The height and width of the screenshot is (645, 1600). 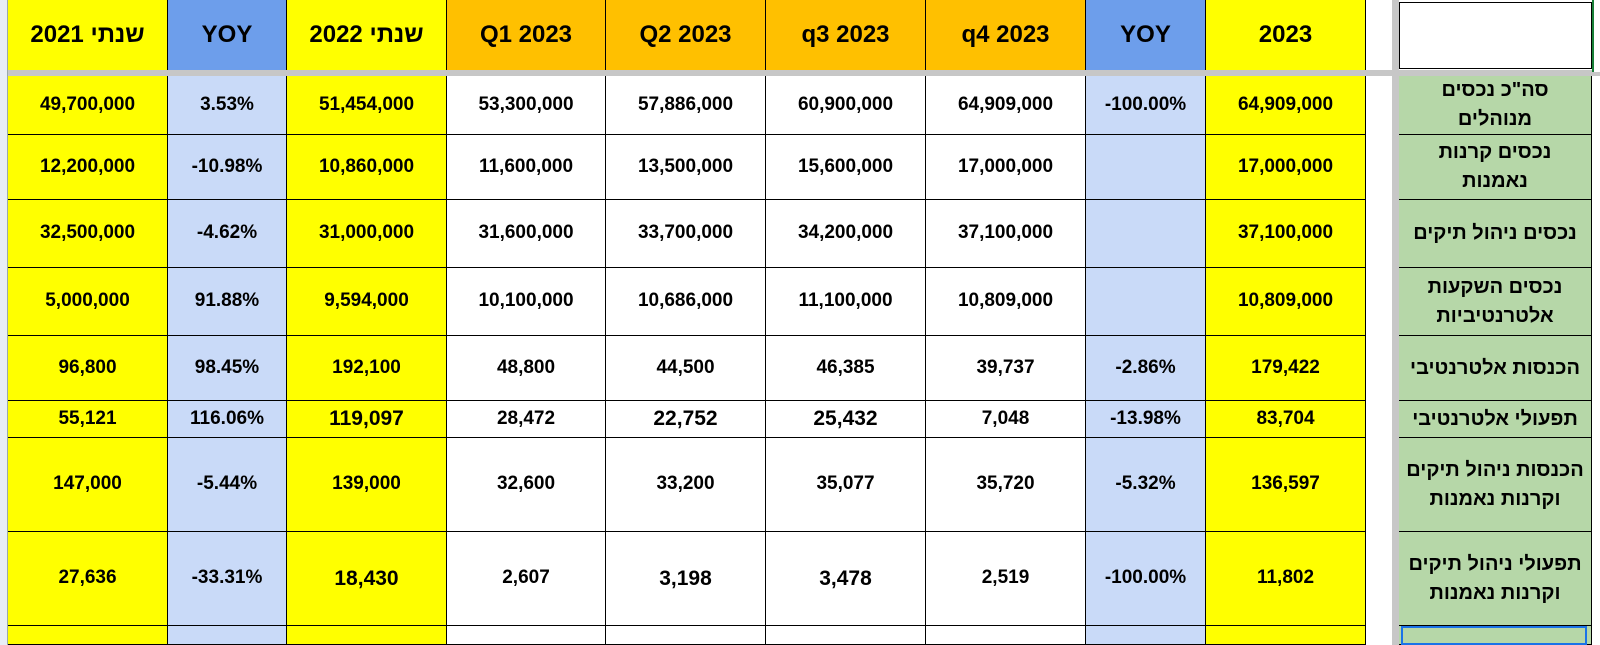 I want to click on row-label: נכסים קרנות נאמנות, so click(x=1495, y=167).